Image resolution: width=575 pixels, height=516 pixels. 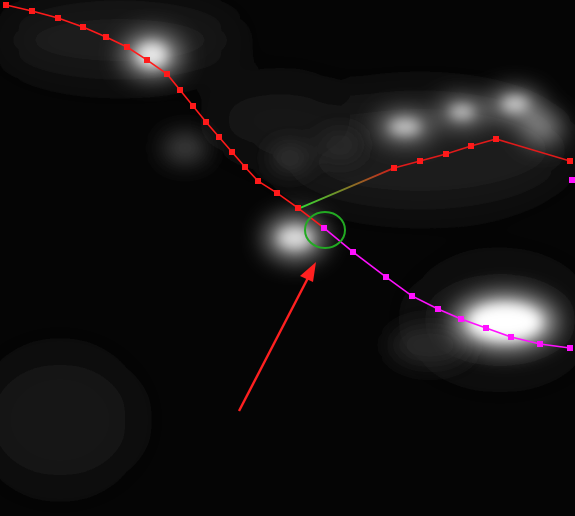 What do you see at coordinates (347, 188) in the screenshot?
I see `red-trace-branch-green-segment` at bounding box center [347, 188].